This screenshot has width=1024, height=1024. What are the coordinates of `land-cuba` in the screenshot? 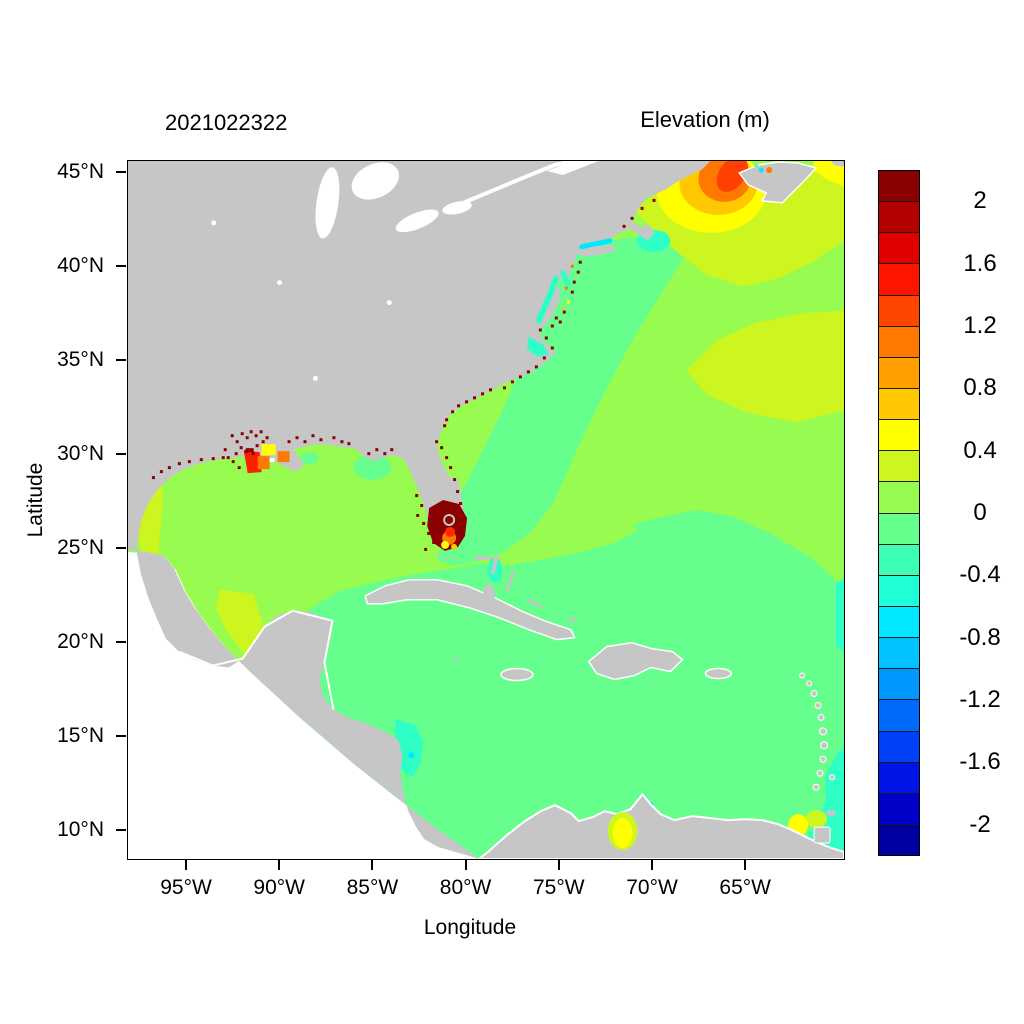 It's located at (470, 610).